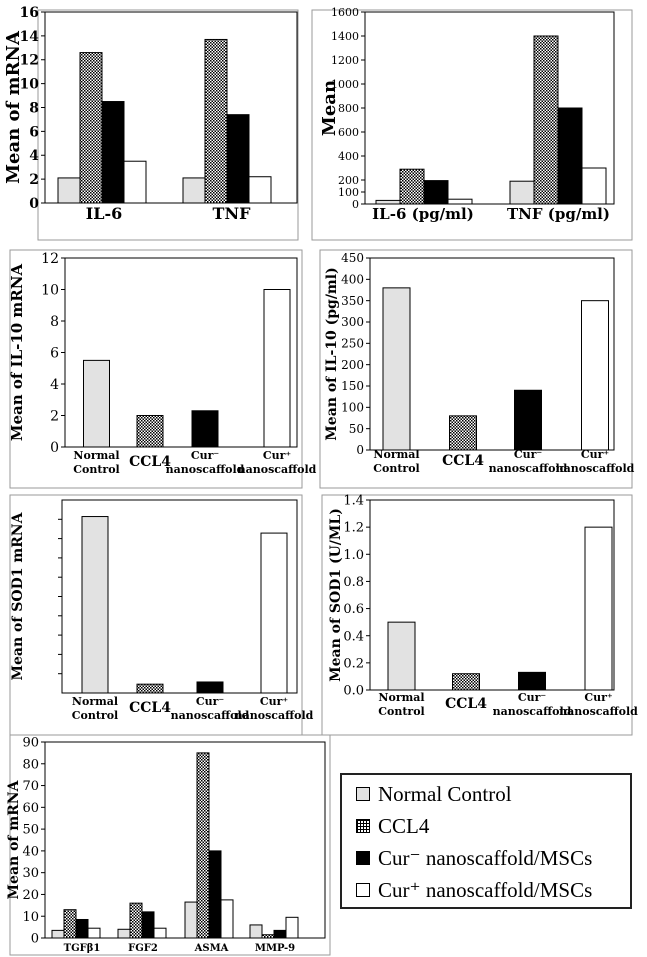  What do you see at coordinates (30, 37) in the screenshot?
I see `y-tick-label: 14` at bounding box center [30, 37].